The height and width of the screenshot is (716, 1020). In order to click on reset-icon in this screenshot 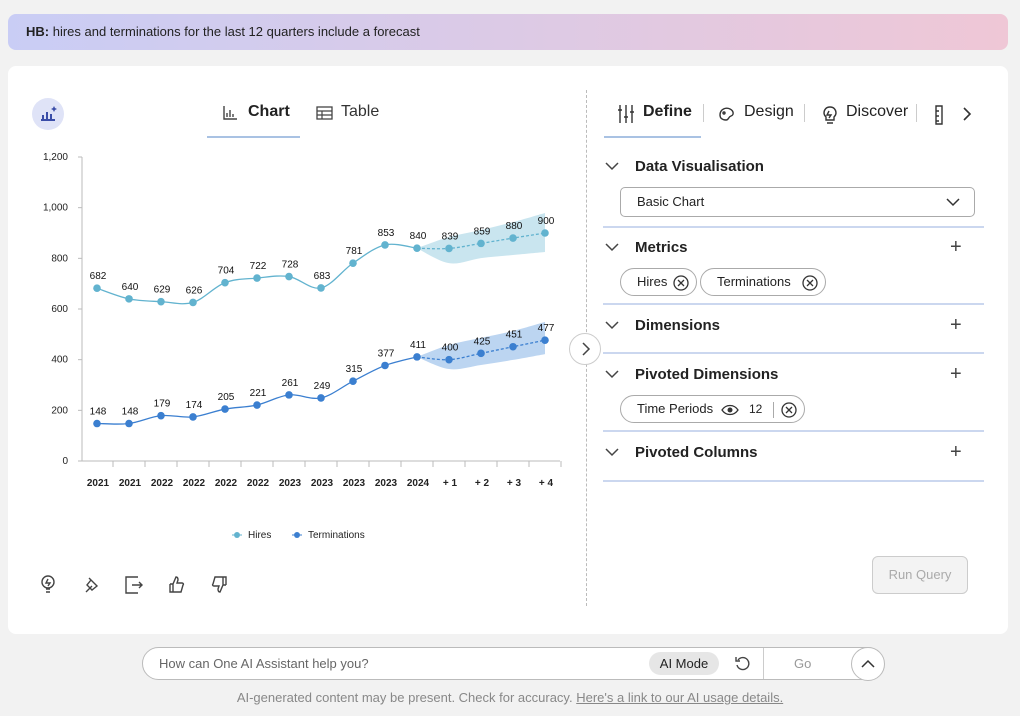, I will do `click(742, 663)`.